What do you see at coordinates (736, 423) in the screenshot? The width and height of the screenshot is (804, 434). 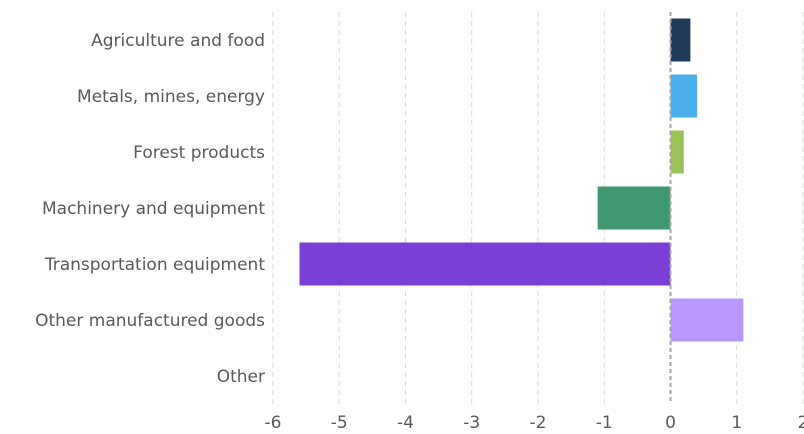 I see `x-tick-label: 1` at bounding box center [736, 423].